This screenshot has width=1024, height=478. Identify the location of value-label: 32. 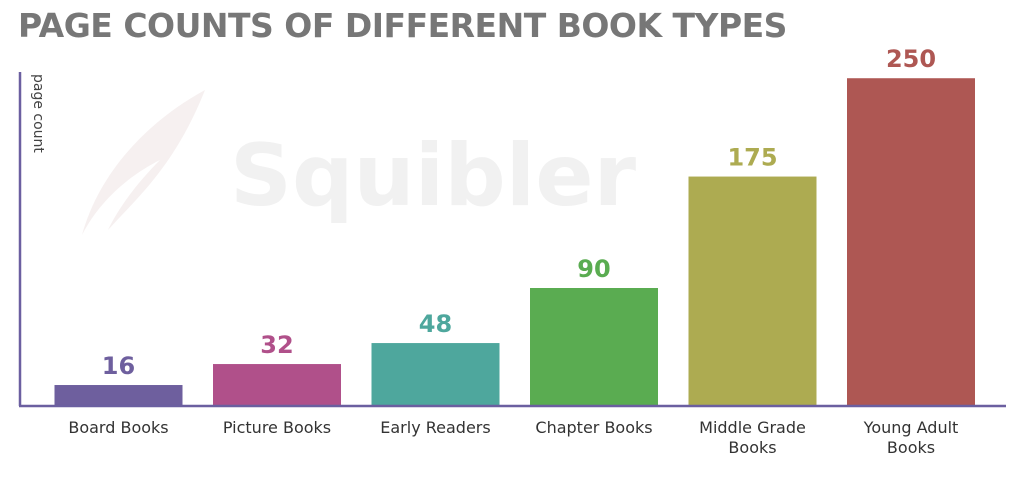
(276, 345).